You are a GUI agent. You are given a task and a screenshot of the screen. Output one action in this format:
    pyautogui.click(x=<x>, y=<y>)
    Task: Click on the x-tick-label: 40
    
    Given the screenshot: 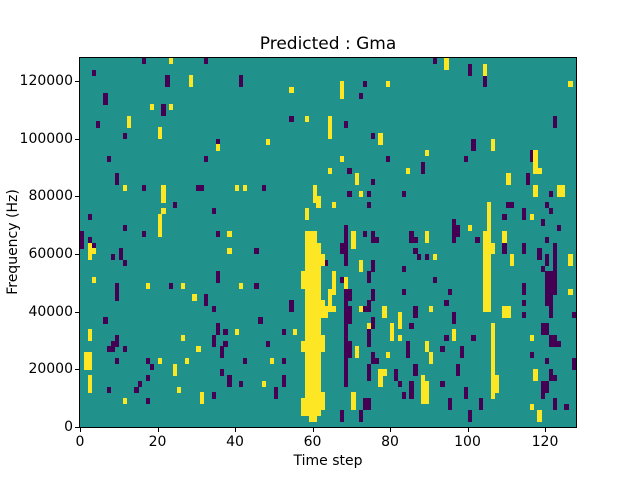 What is the action you would take?
    pyautogui.click(x=235, y=442)
    